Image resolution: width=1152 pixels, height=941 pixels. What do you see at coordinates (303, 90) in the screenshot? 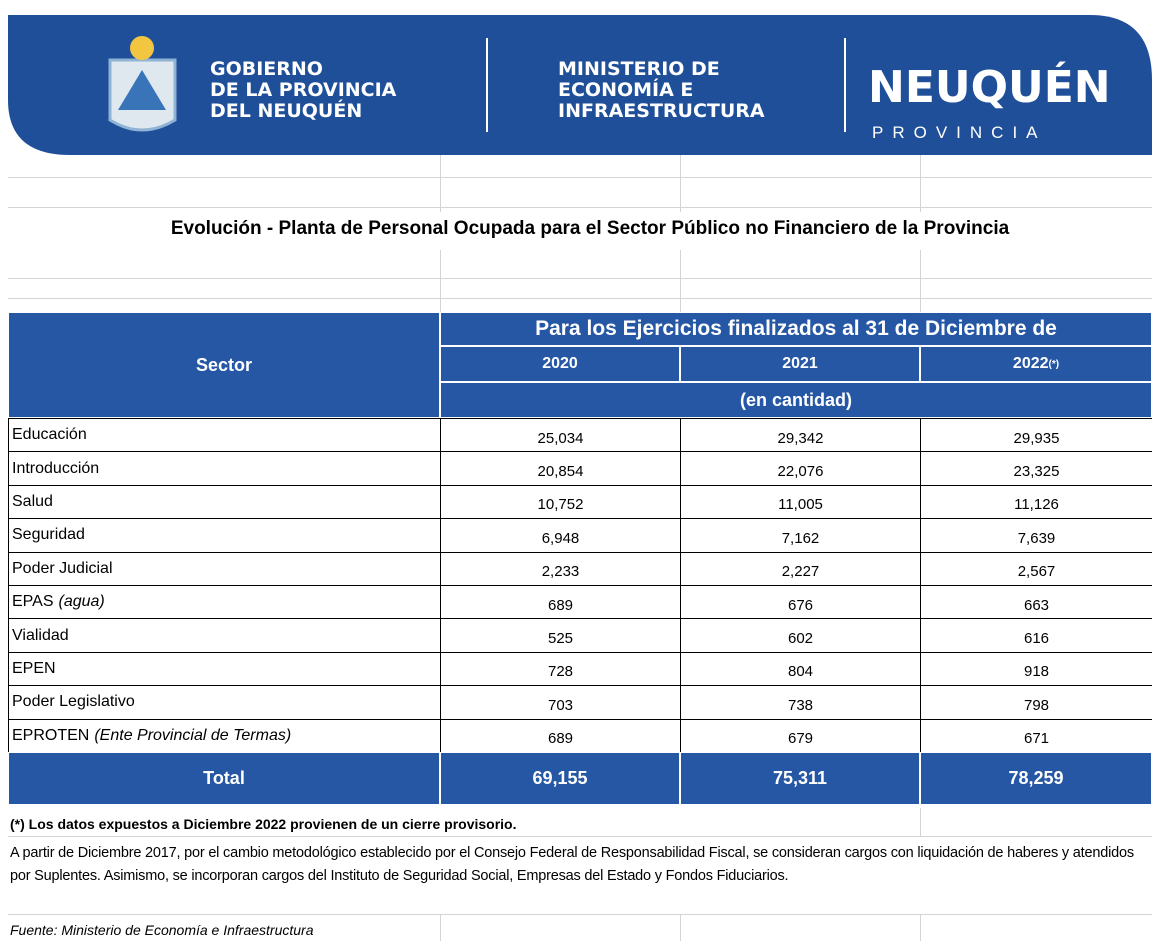
I see `gob-2: DE LA PROVINCIA` at bounding box center [303, 90].